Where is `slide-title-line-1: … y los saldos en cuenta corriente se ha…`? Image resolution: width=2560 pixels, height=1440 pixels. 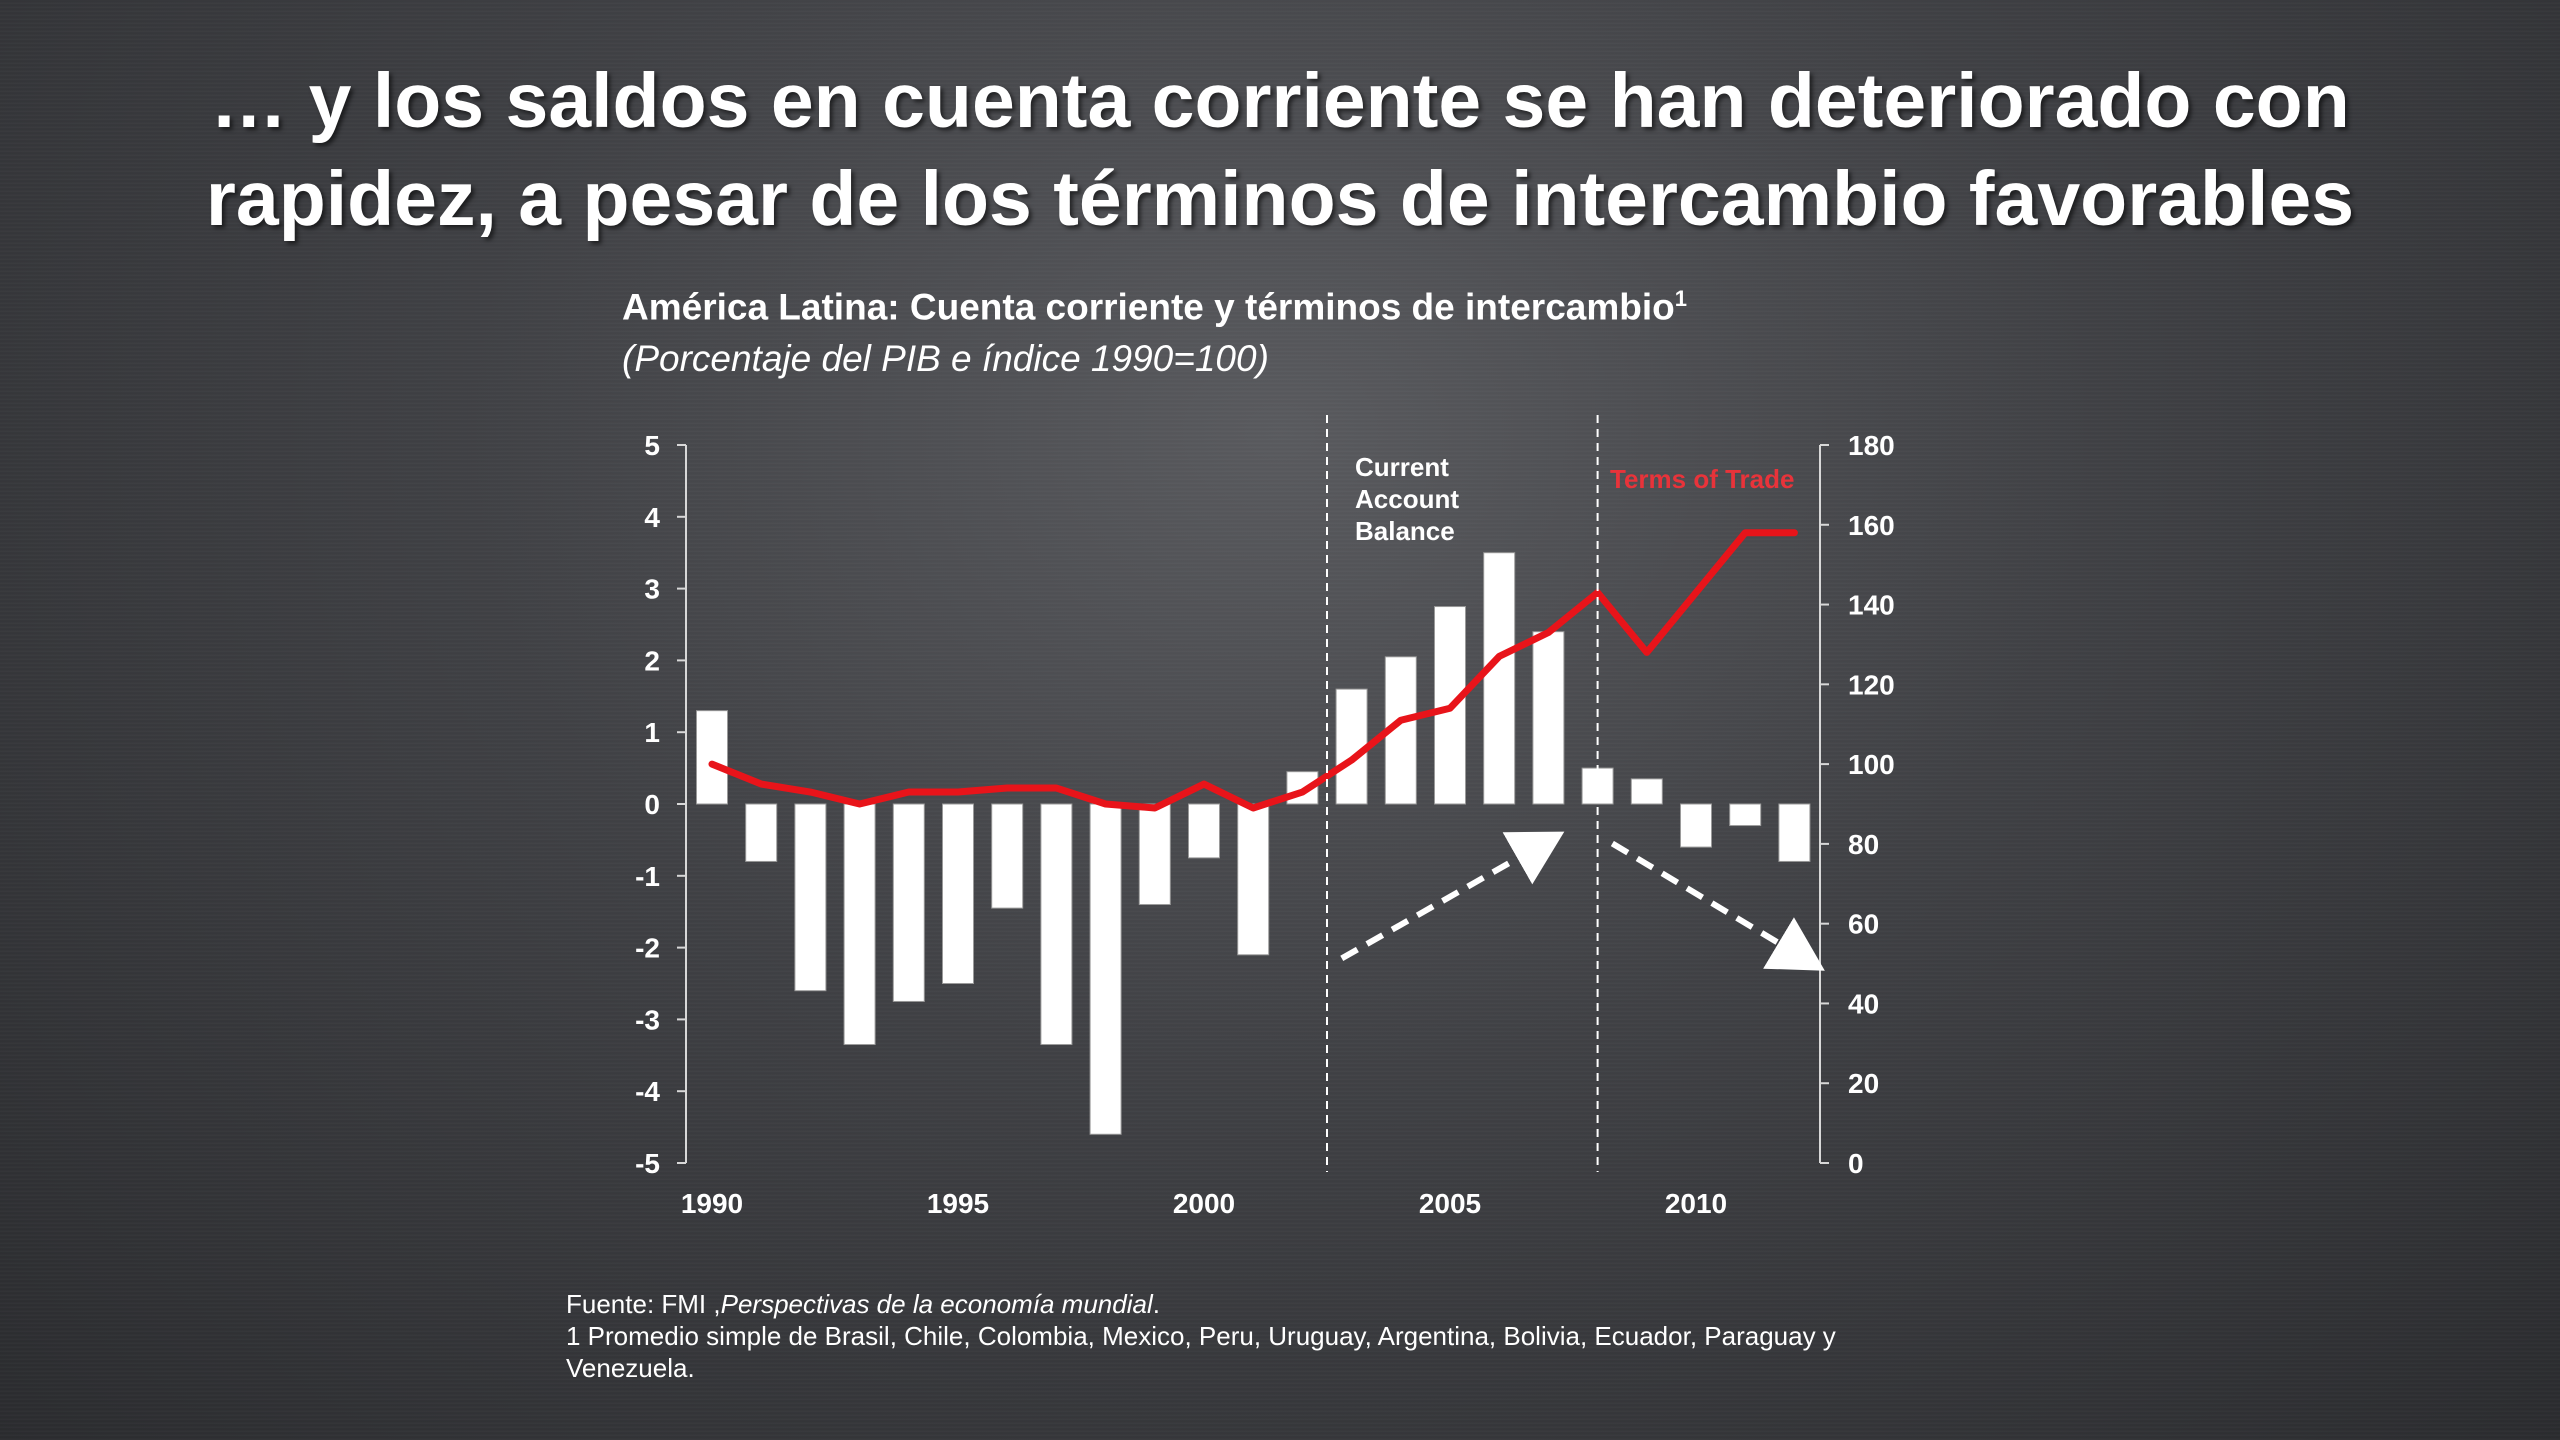
slide-title-line-1: … y los saldos en cuenta corriente se ha… is located at coordinates (1280, 101).